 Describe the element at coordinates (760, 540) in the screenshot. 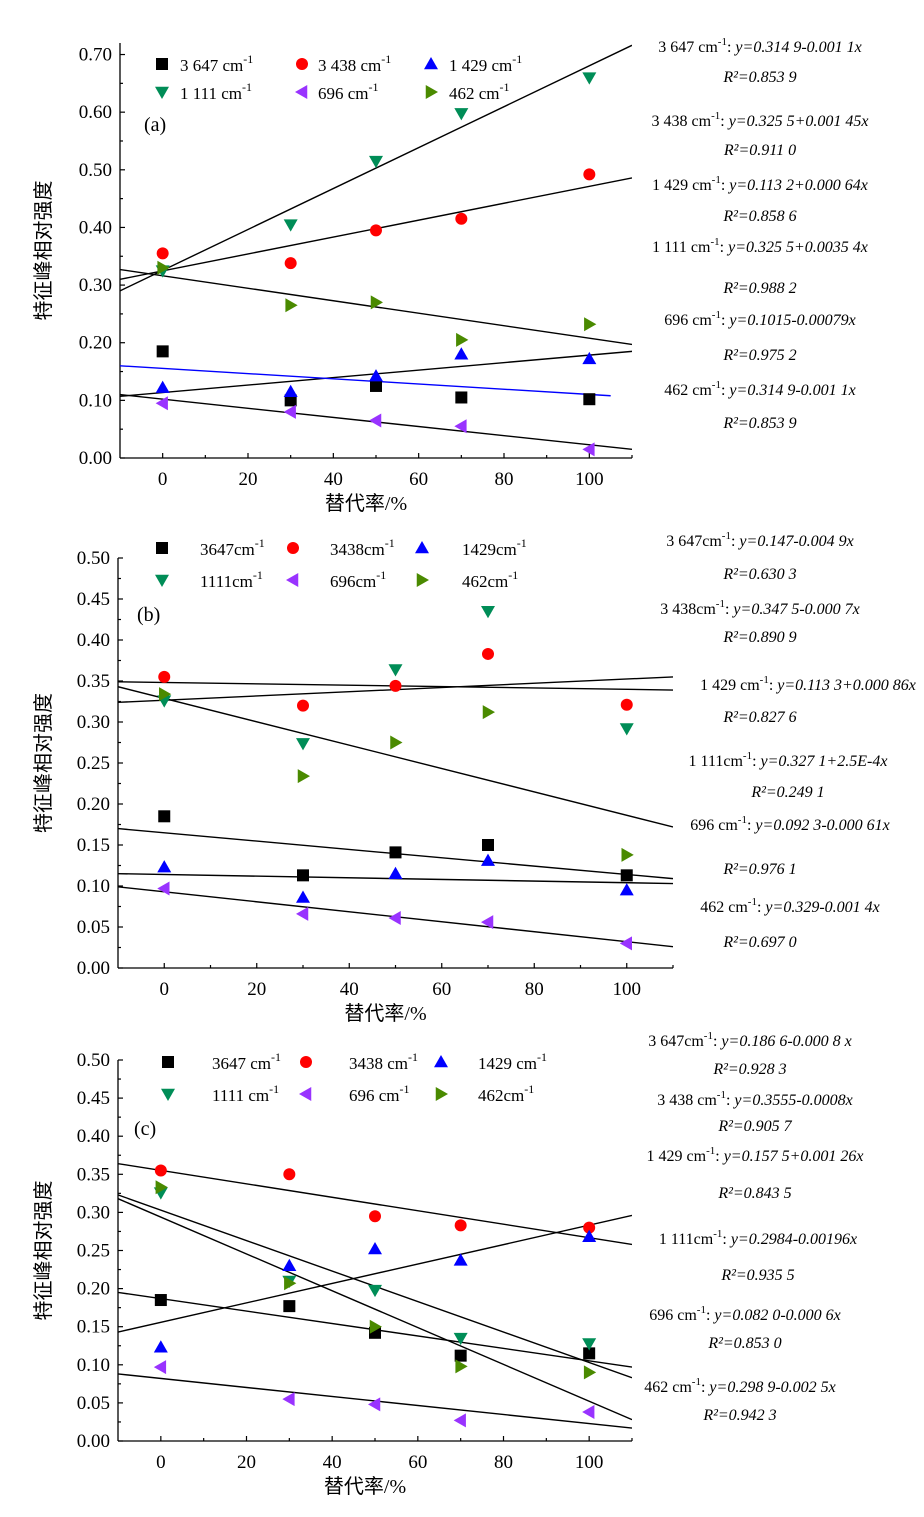

I see `equation-text: 3 647cm-1: y=0.147-0.004 9x` at that location.